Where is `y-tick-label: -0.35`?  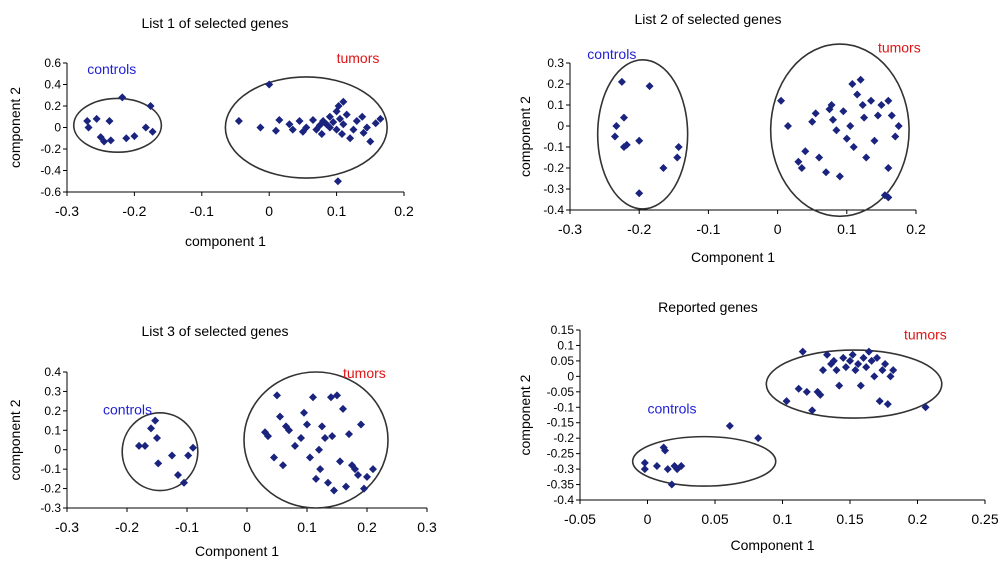
y-tick-label: -0.35 is located at coordinates (561, 485).